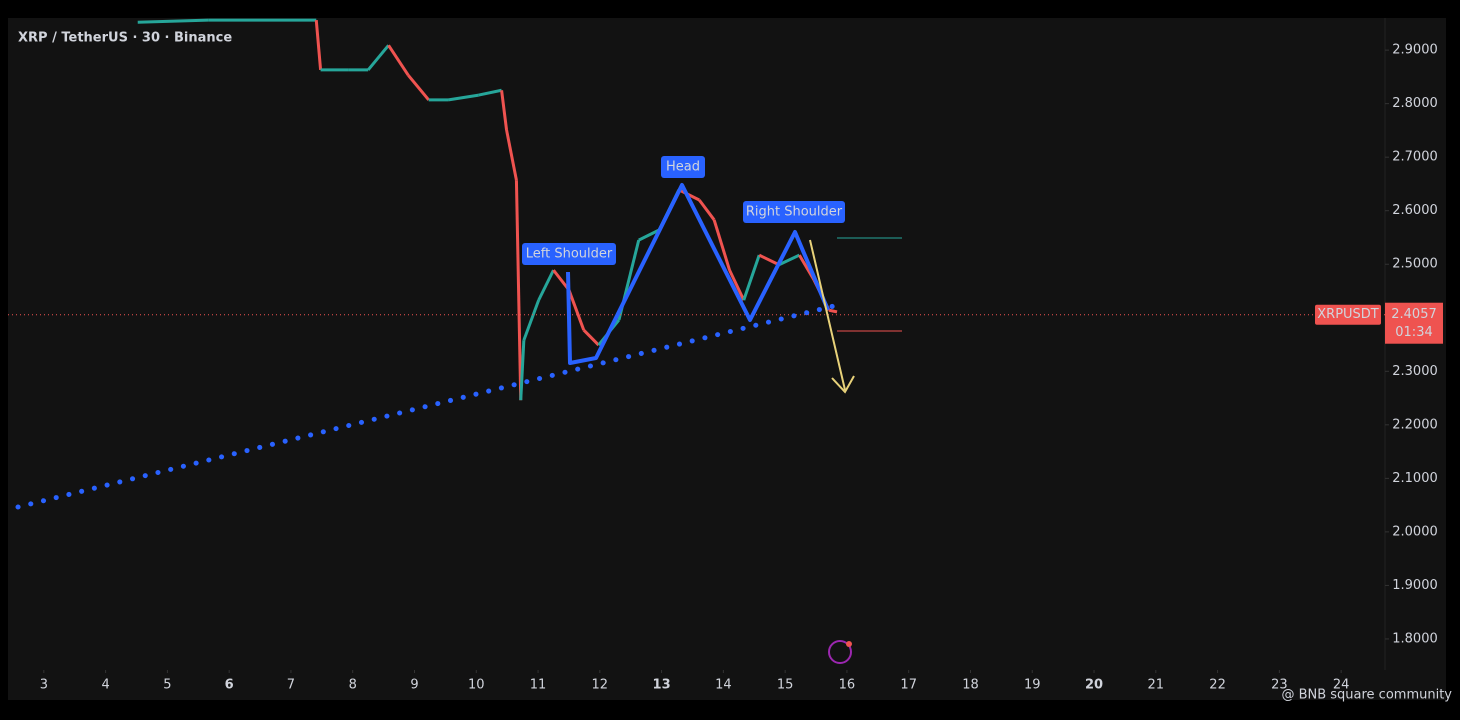 The width and height of the screenshot is (1460, 720). I want to click on x-tick-label: 8, so click(353, 685).